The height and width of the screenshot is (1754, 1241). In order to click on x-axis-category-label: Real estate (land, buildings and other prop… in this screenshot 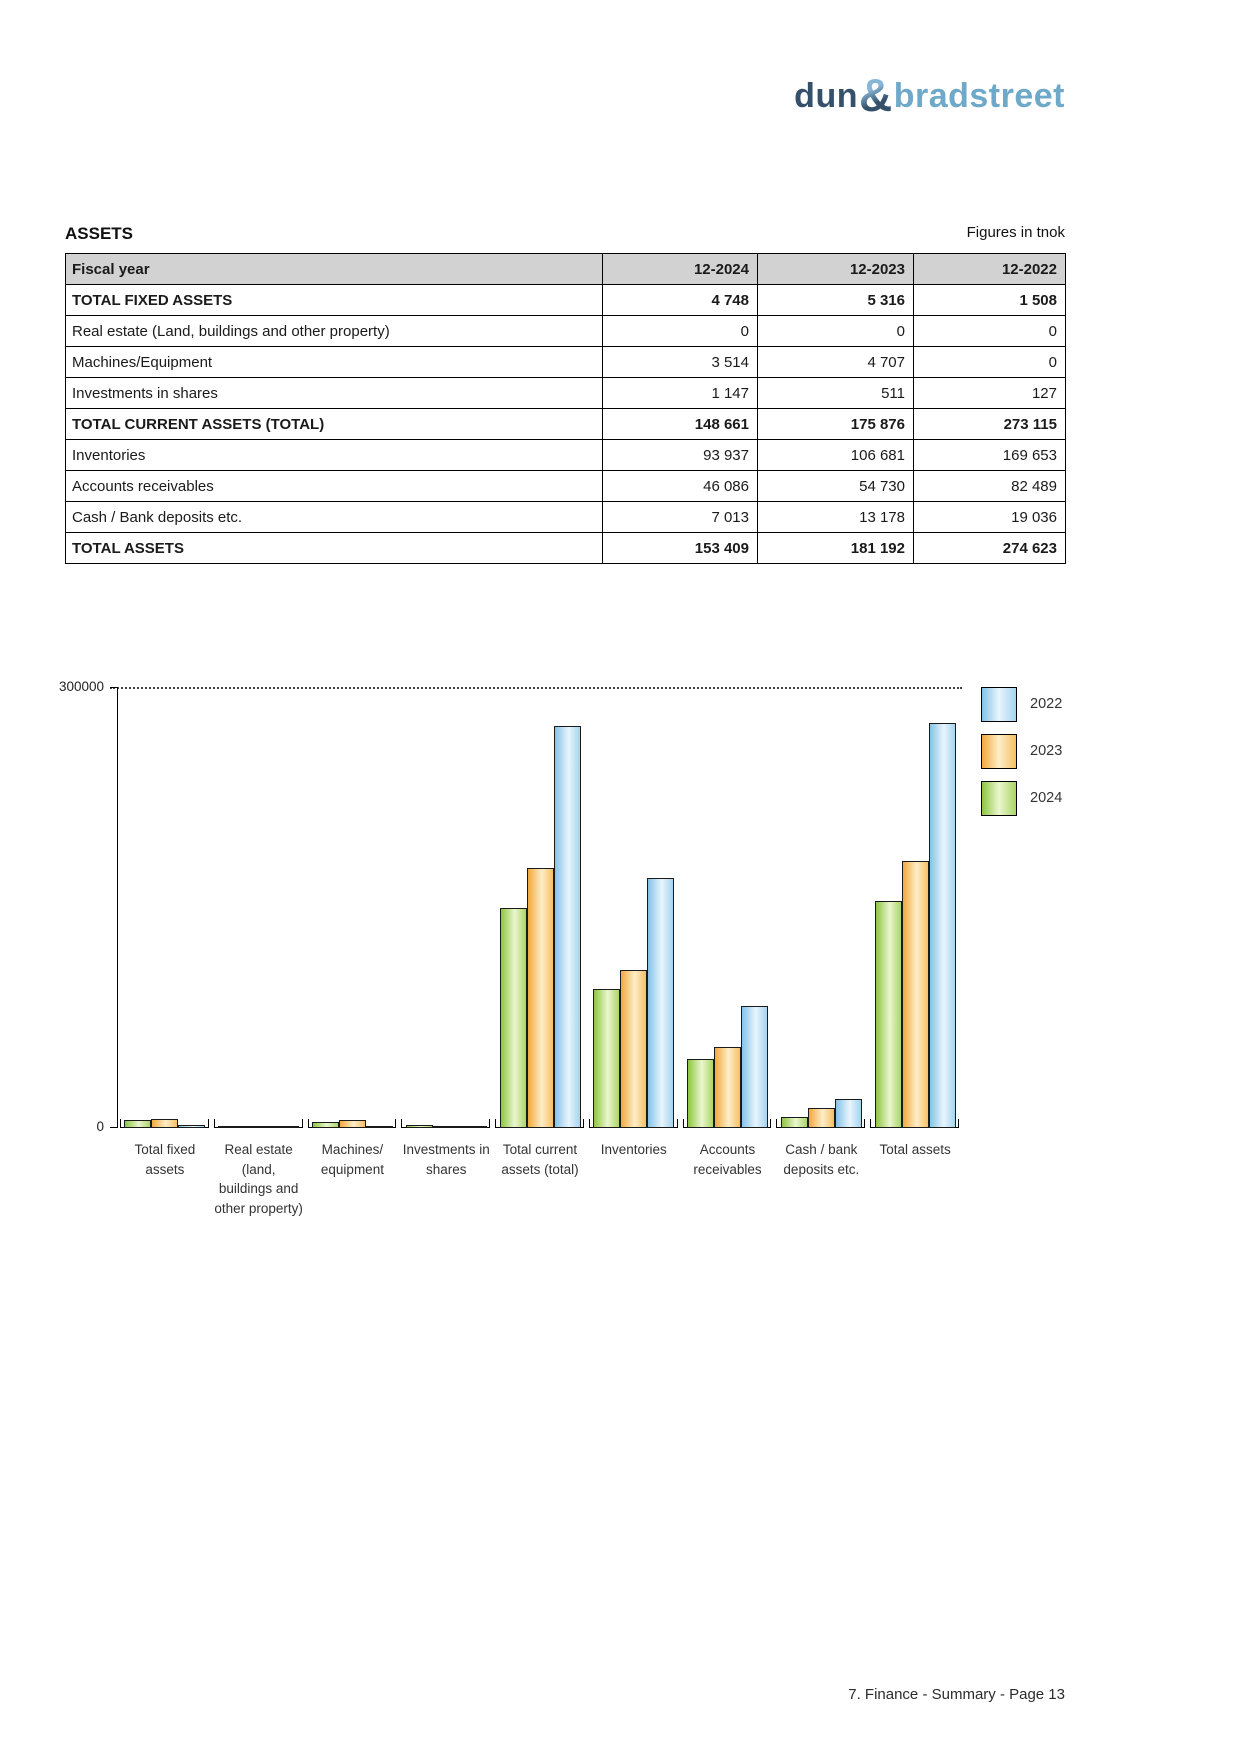, I will do `click(259, 1179)`.